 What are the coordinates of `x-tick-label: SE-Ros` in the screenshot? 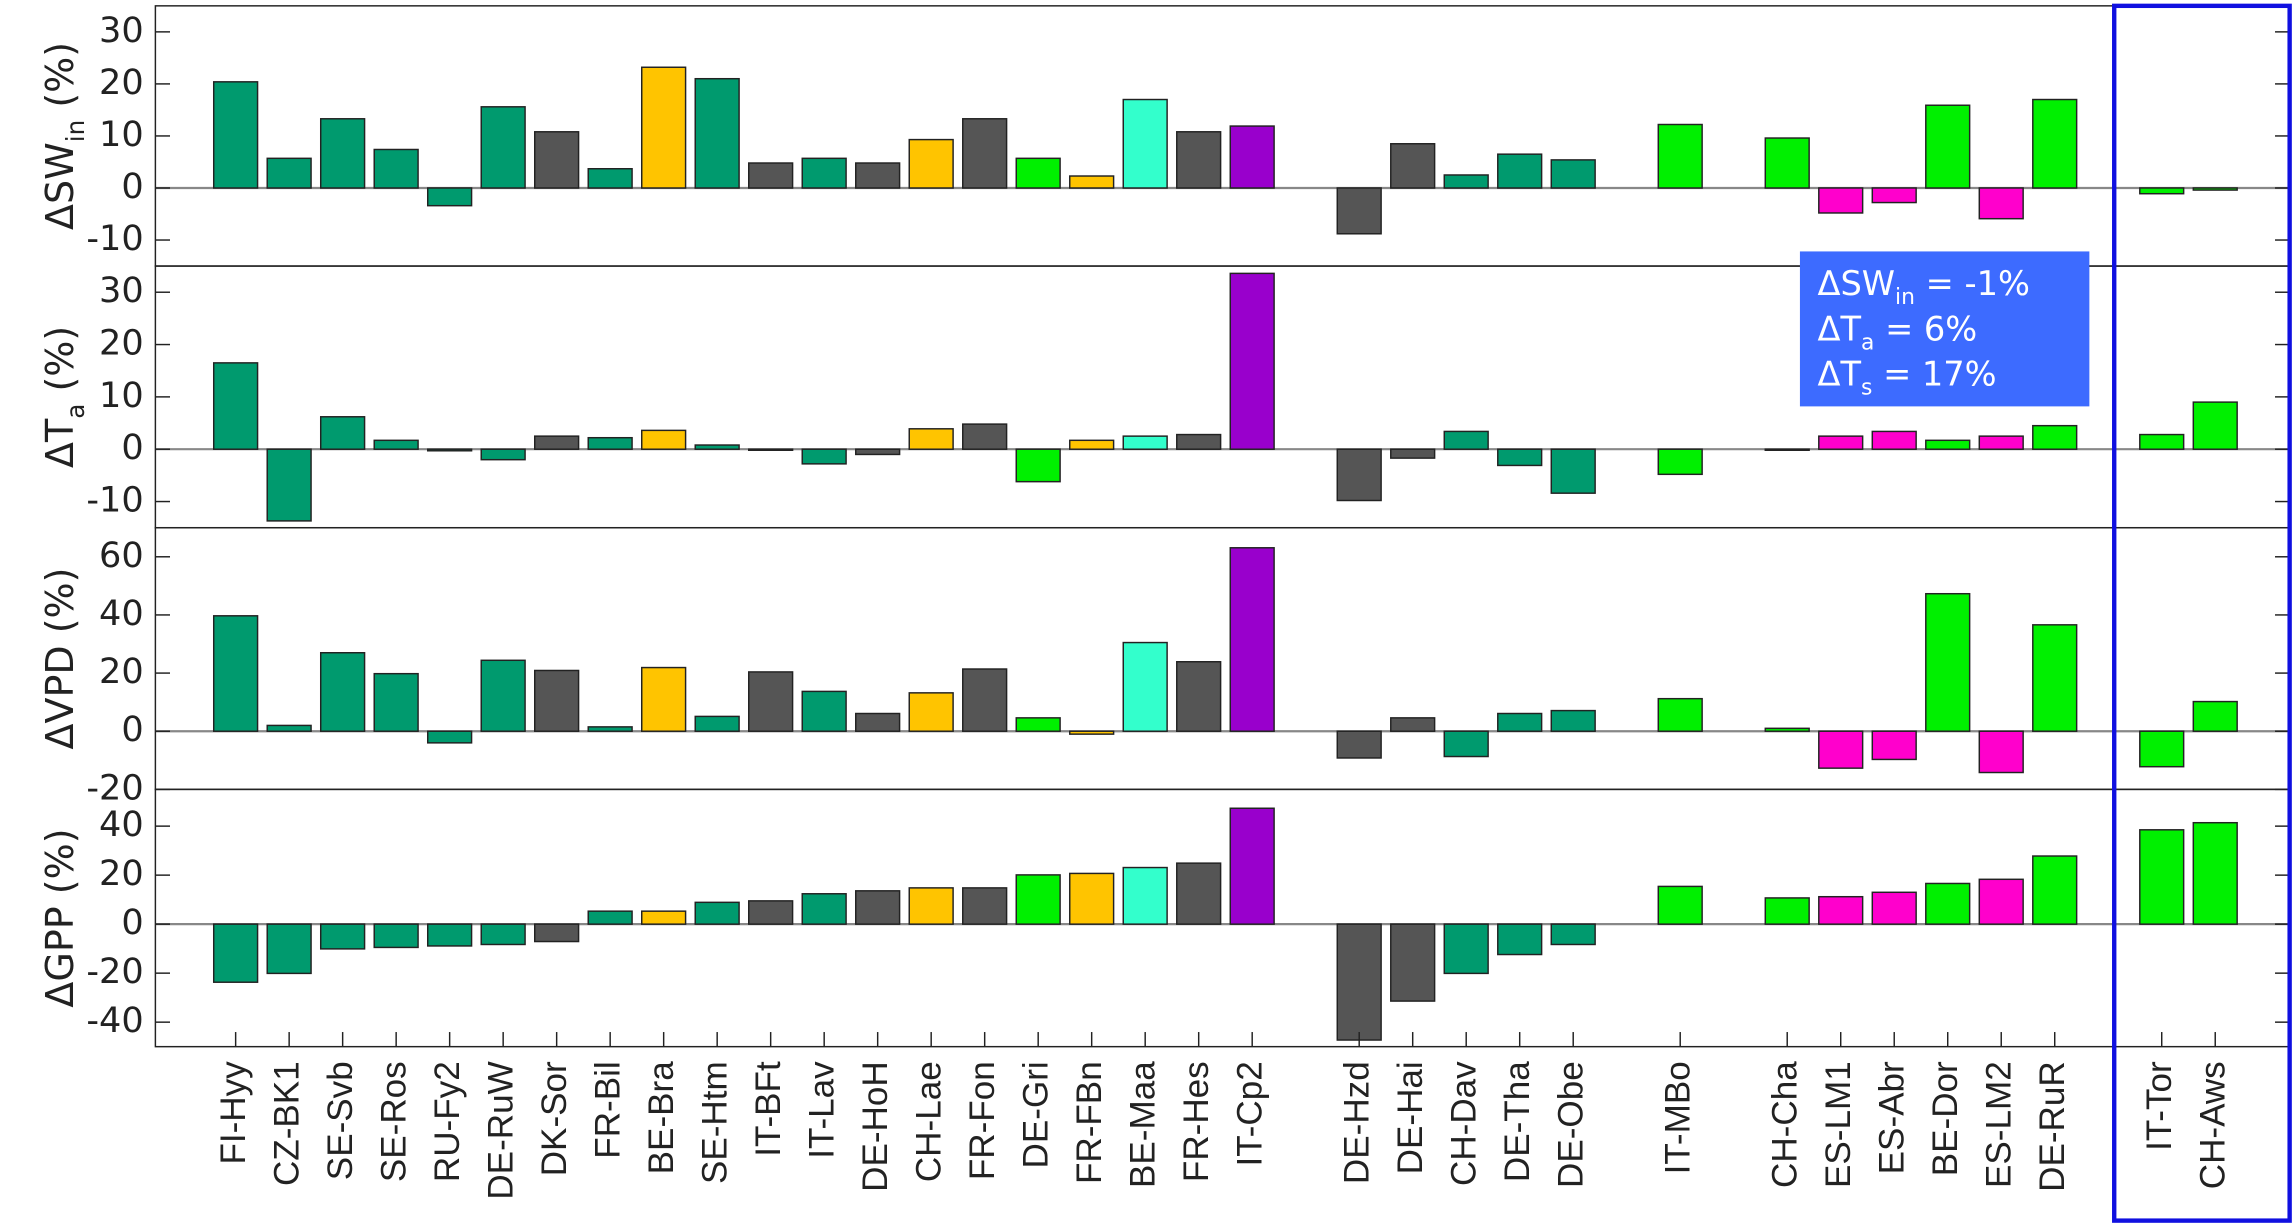 It's located at (393, 1121).